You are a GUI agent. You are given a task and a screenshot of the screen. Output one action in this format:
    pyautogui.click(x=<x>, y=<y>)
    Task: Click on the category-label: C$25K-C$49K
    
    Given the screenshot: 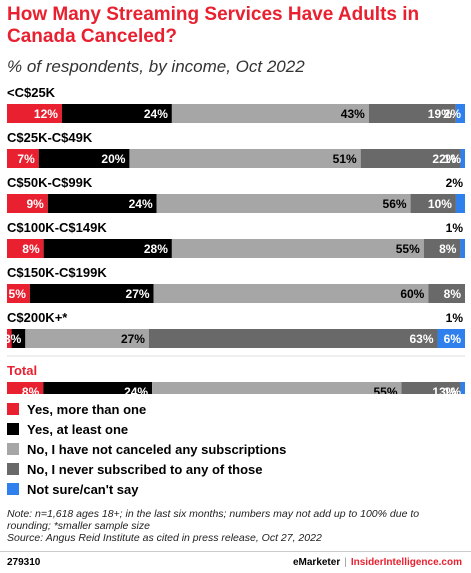 What is the action you would take?
    pyautogui.click(x=50, y=137)
    